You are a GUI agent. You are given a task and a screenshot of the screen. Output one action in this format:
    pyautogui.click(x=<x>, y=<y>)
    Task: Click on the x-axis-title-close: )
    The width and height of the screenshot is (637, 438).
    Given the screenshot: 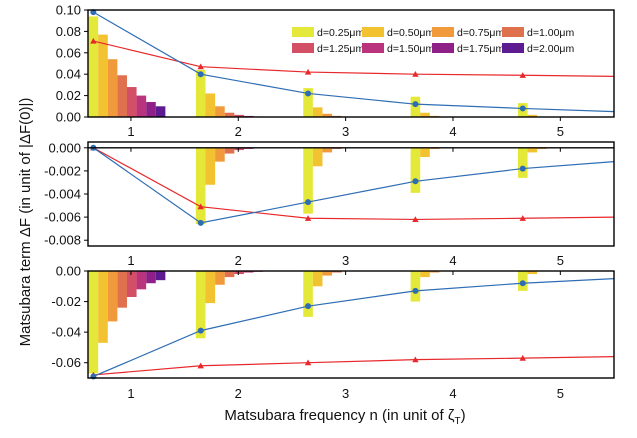 What is the action you would take?
    pyautogui.click(x=463, y=415)
    